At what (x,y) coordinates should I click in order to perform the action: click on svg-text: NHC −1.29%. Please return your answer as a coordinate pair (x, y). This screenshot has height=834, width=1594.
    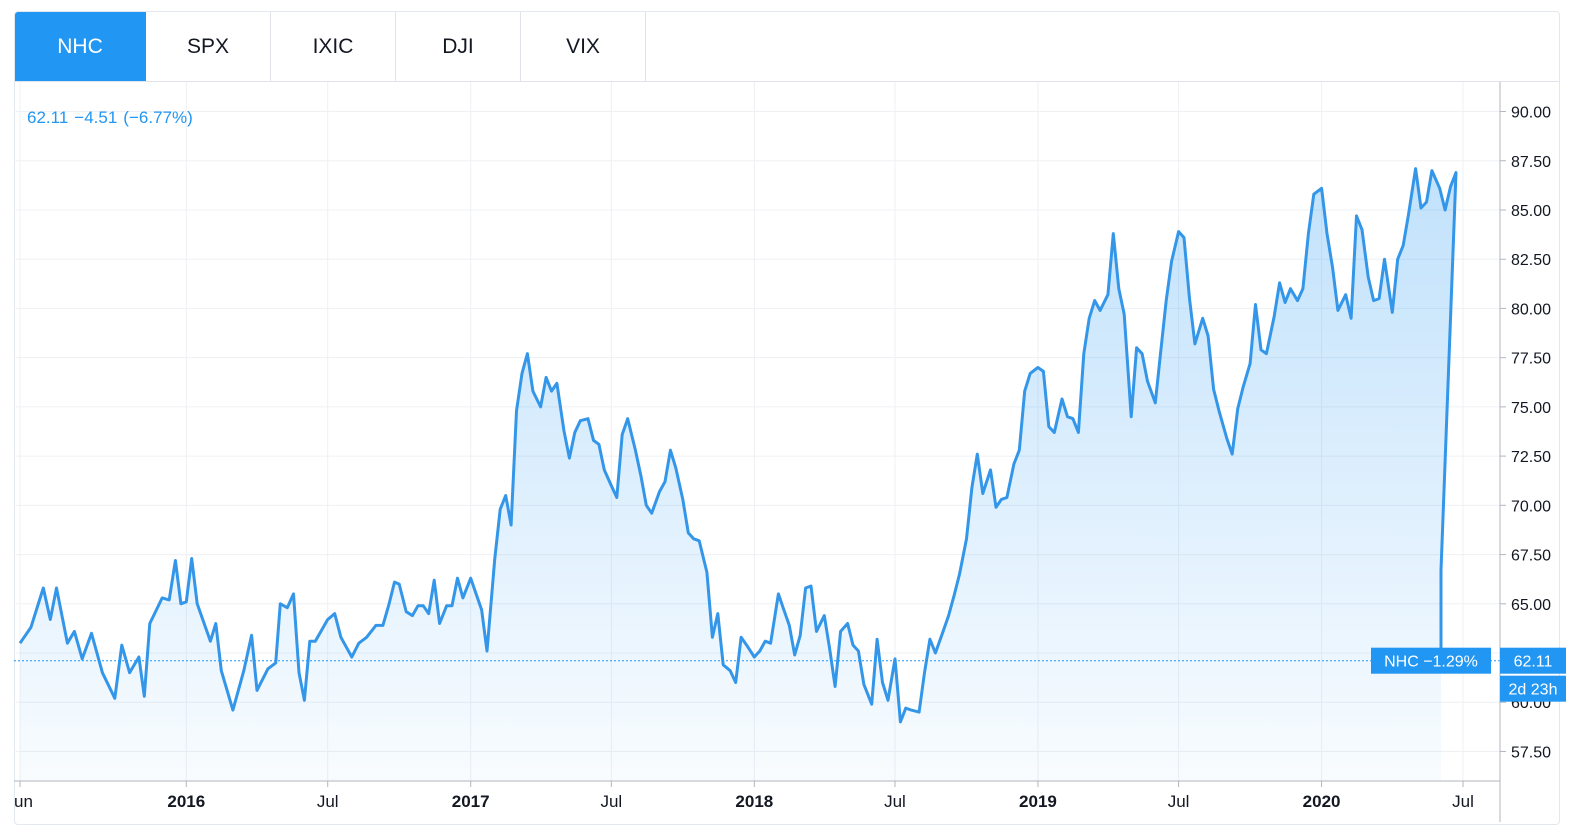
    Looking at the image, I should click on (1431, 662).